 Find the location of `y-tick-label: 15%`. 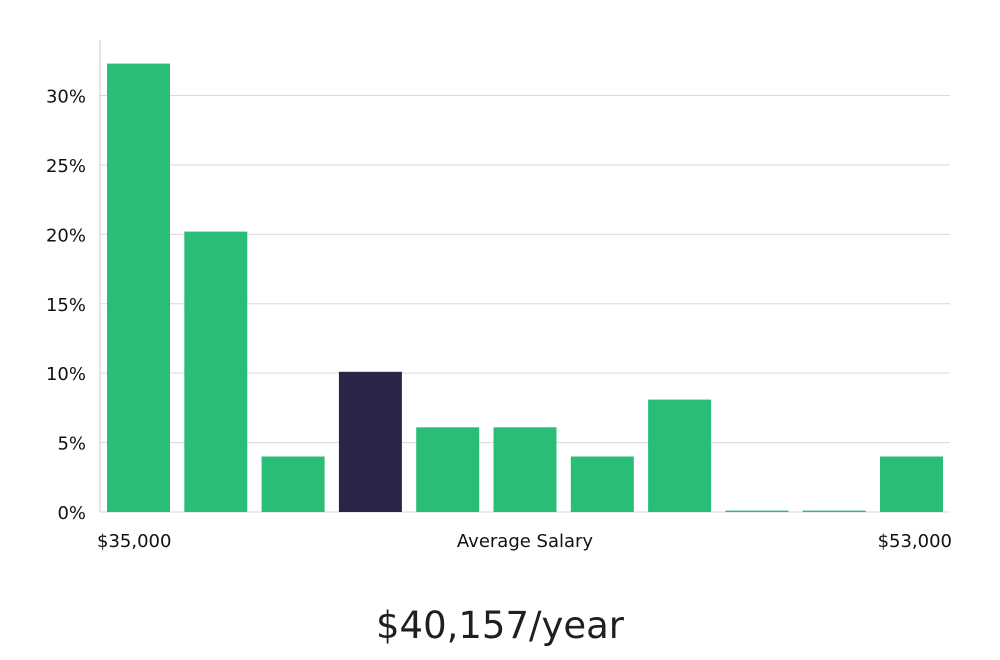

y-tick-label: 15% is located at coordinates (66, 305).